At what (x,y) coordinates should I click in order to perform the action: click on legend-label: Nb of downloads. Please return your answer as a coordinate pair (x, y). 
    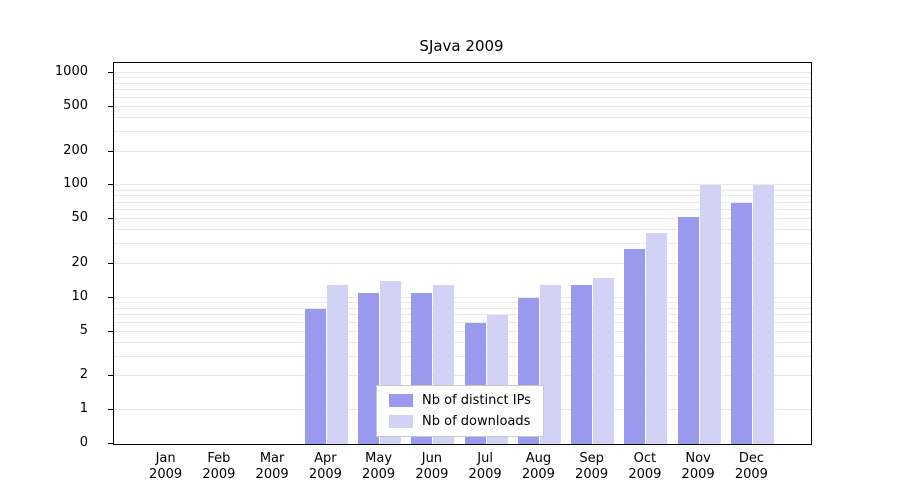
    Looking at the image, I should click on (476, 421).